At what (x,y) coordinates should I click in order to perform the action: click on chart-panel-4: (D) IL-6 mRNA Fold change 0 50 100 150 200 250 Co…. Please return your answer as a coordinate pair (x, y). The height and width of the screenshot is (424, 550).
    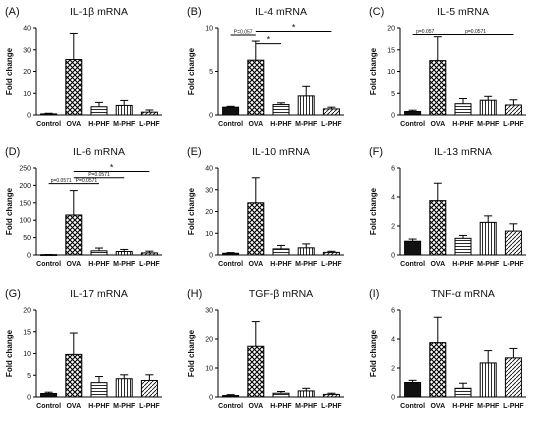
    Looking at the image, I should click on (83, 207).